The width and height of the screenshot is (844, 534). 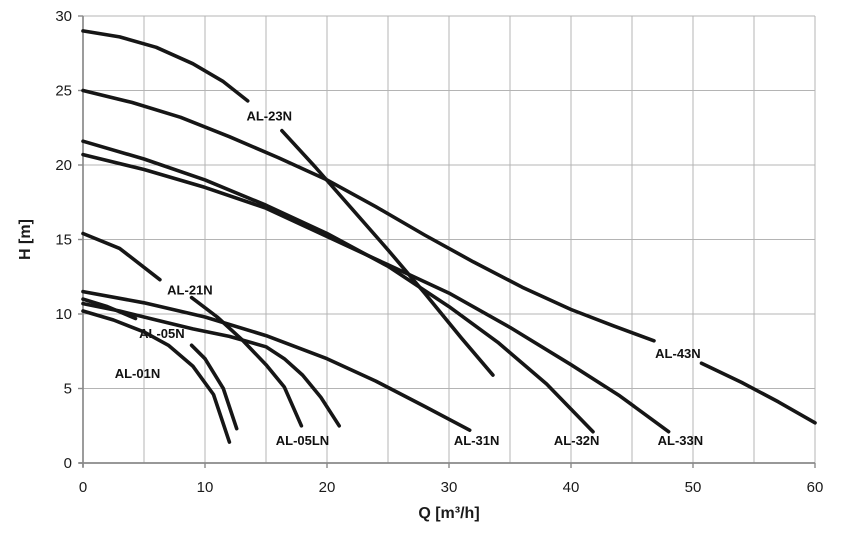 What do you see at coordinates (678, 353) in the screenshot?
I see `curve-label-AL-43N: AL-43N` at bounding box center [678, 353].